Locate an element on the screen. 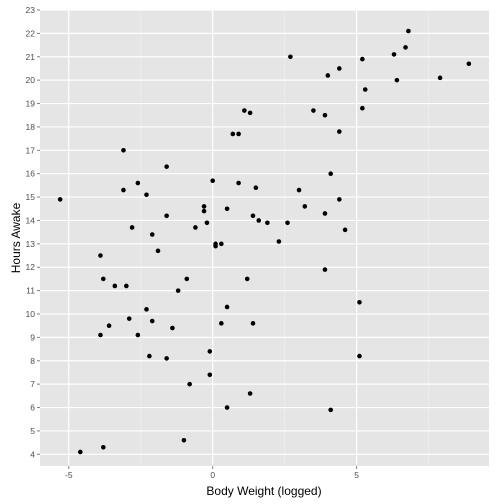 The width and height of the screenshot is (504, 504). y-tick-label: 4 is located at coordinates (32, 454).